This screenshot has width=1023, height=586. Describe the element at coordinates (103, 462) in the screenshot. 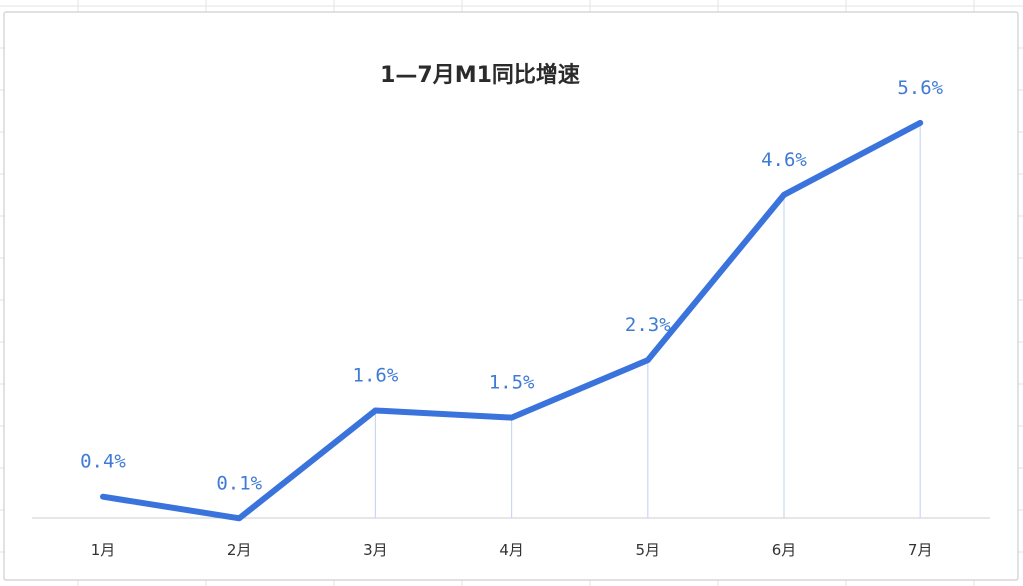

I see `data-label: 0.4%` at that location.